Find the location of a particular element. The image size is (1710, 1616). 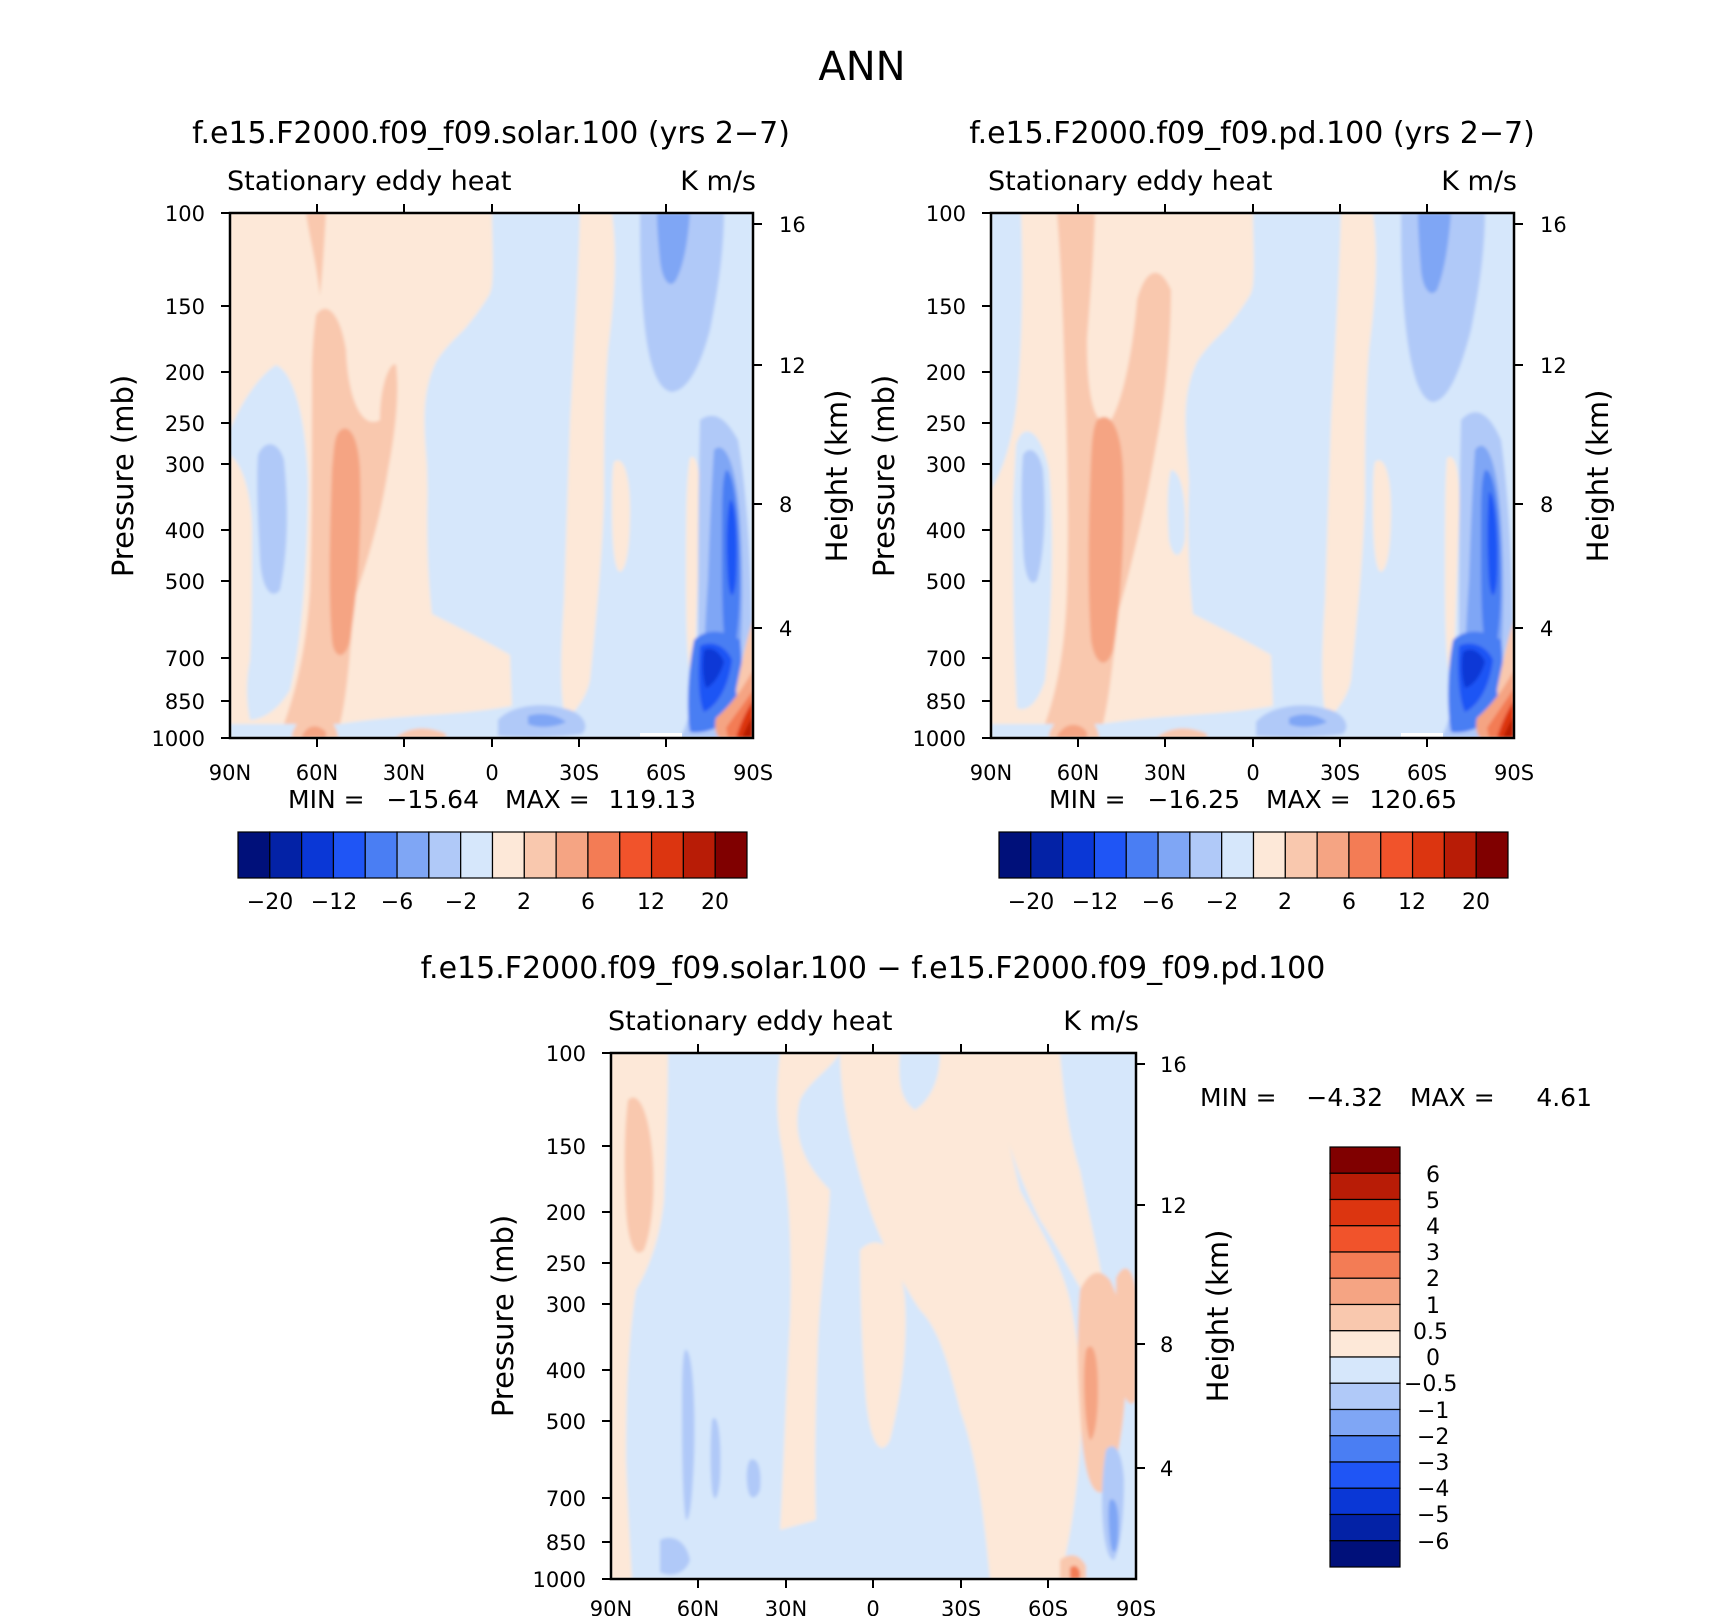

colorbar-label: 20 is located at coordinates (715, 902).